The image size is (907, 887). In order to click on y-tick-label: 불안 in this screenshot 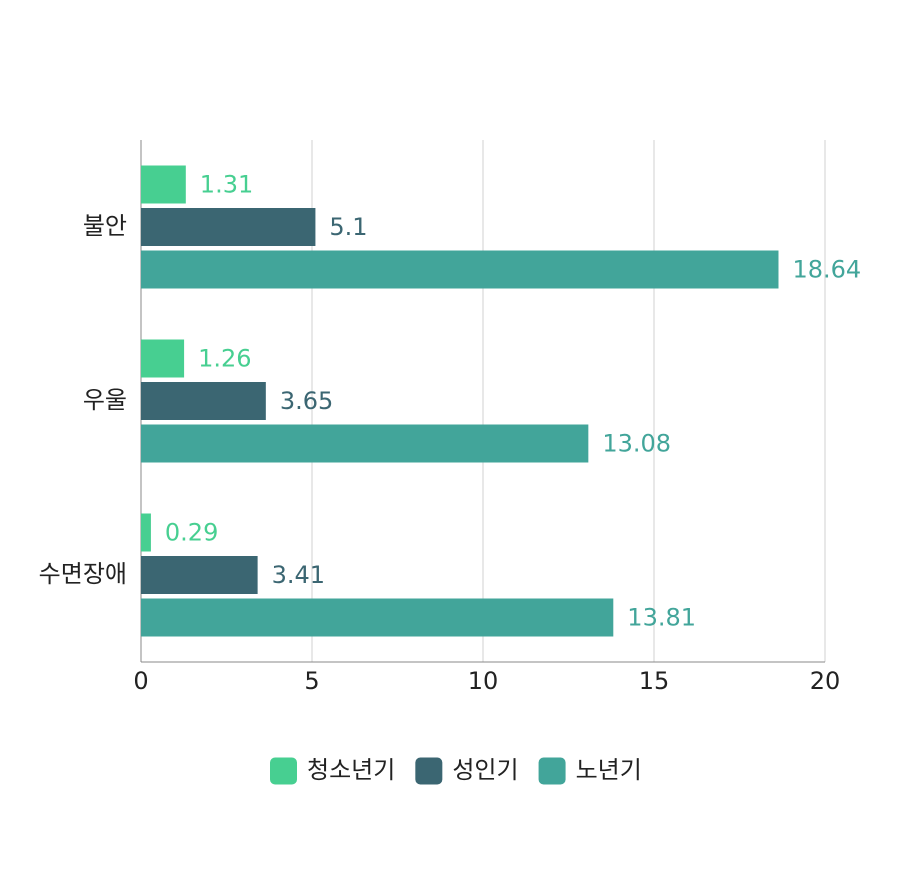, I will do `click(105, 226)`.